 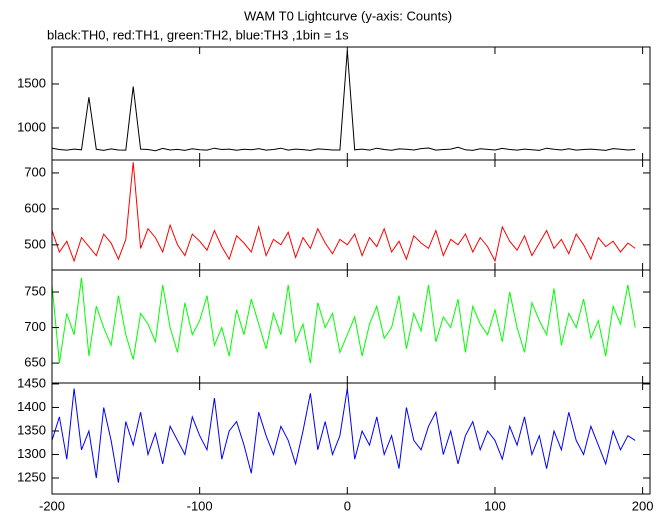 What do you see at coordinates (347, 505) in the screenshot?
I see `x-tick-label: 0` at bounding box center [347, 505].